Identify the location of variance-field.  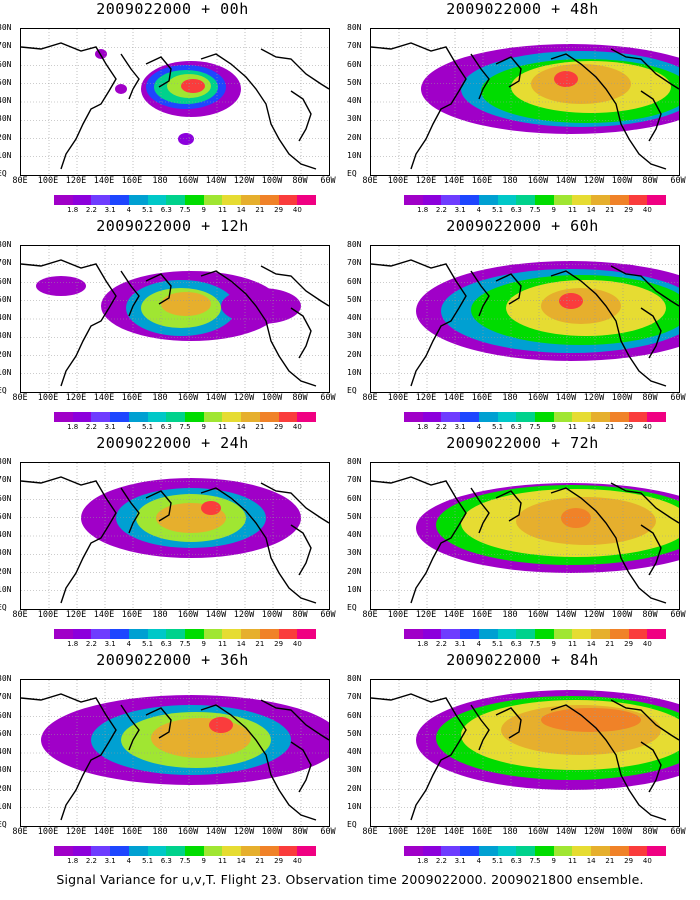
(175, 536).